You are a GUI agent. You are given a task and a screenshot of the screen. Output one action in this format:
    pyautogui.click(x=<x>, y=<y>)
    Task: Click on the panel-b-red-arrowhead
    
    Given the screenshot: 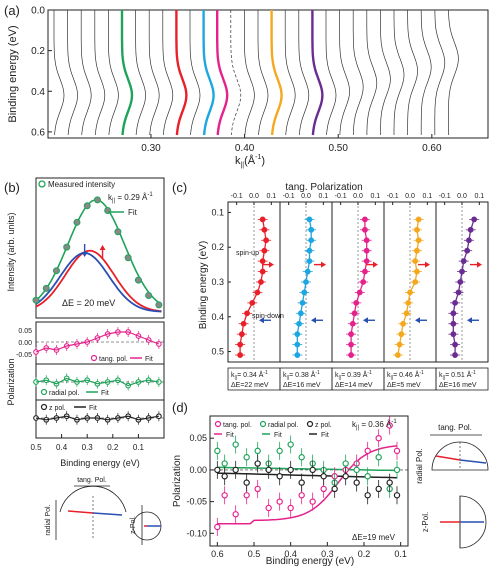 What is the action you would take?
    pyautogui.click(x=102, y=247)
    